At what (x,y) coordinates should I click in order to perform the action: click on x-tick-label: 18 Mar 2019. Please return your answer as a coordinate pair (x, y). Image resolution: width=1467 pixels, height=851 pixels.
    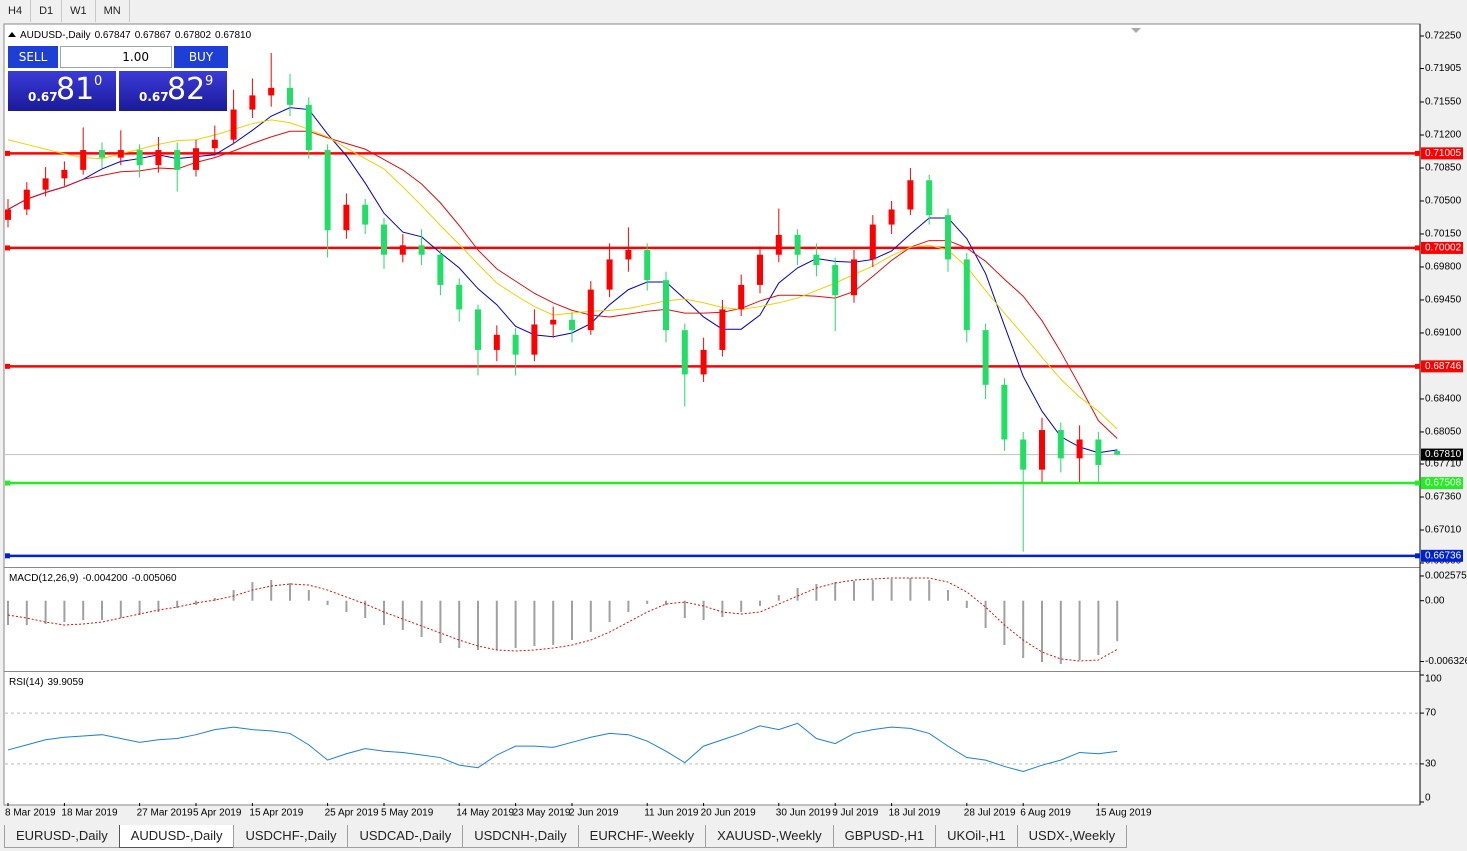
    Looking at the image, I should click on (89, 813).